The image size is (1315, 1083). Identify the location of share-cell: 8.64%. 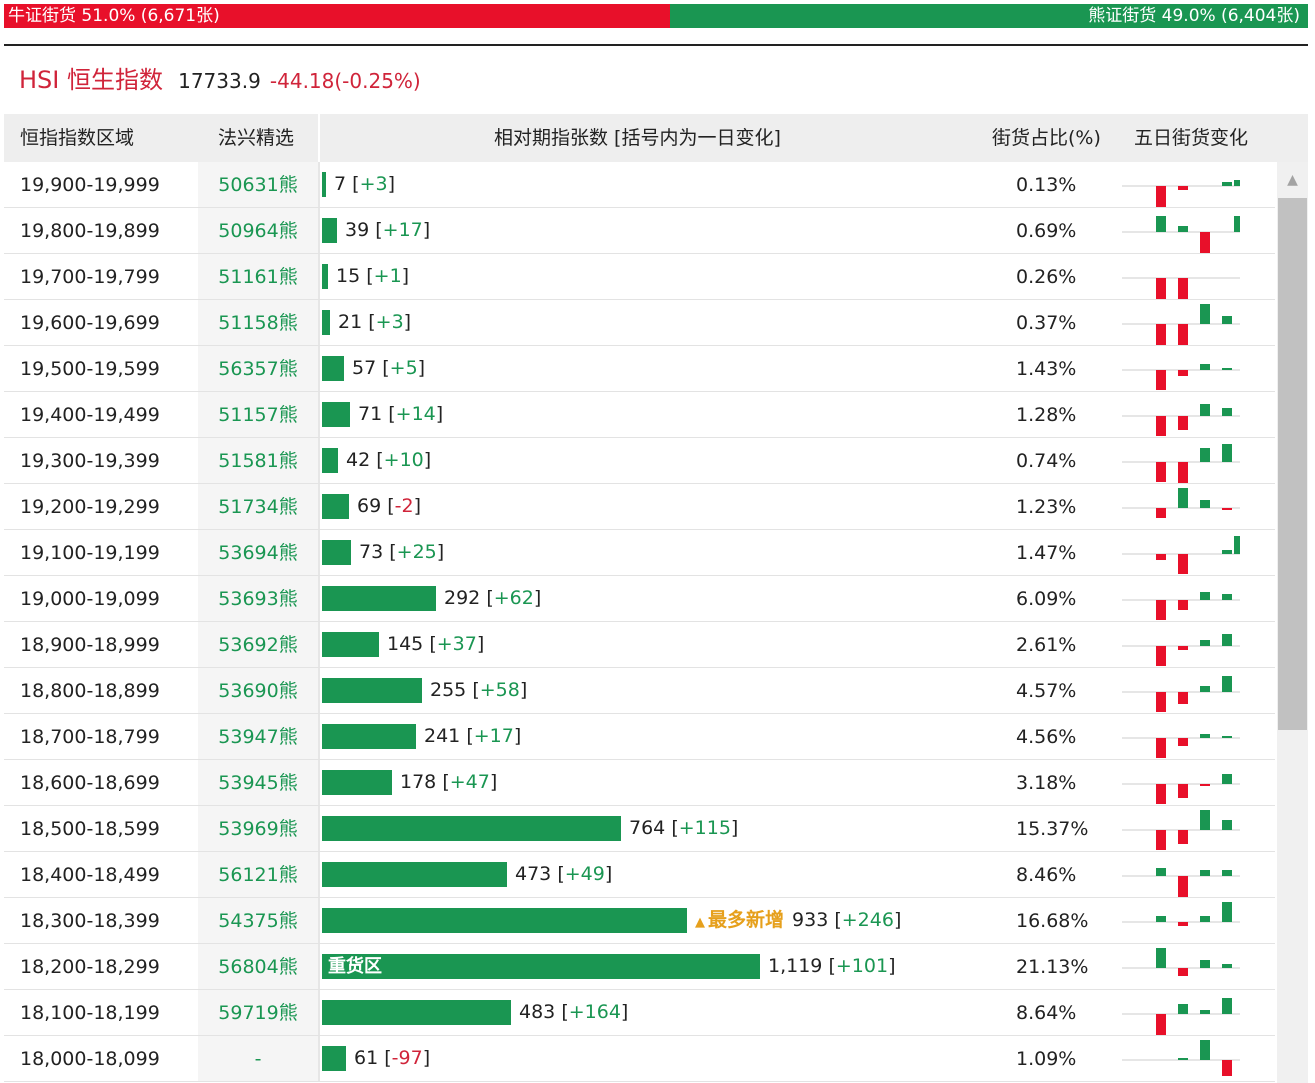
(1046, 1013).